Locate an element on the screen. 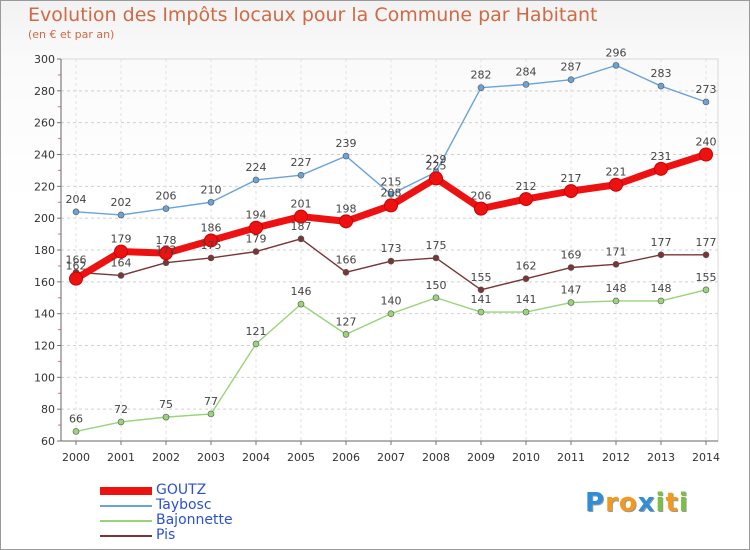 Image resolution: width=750 pixels, height=550 pixels. y-tick-label: 60 is located at coordinates (48, 441).